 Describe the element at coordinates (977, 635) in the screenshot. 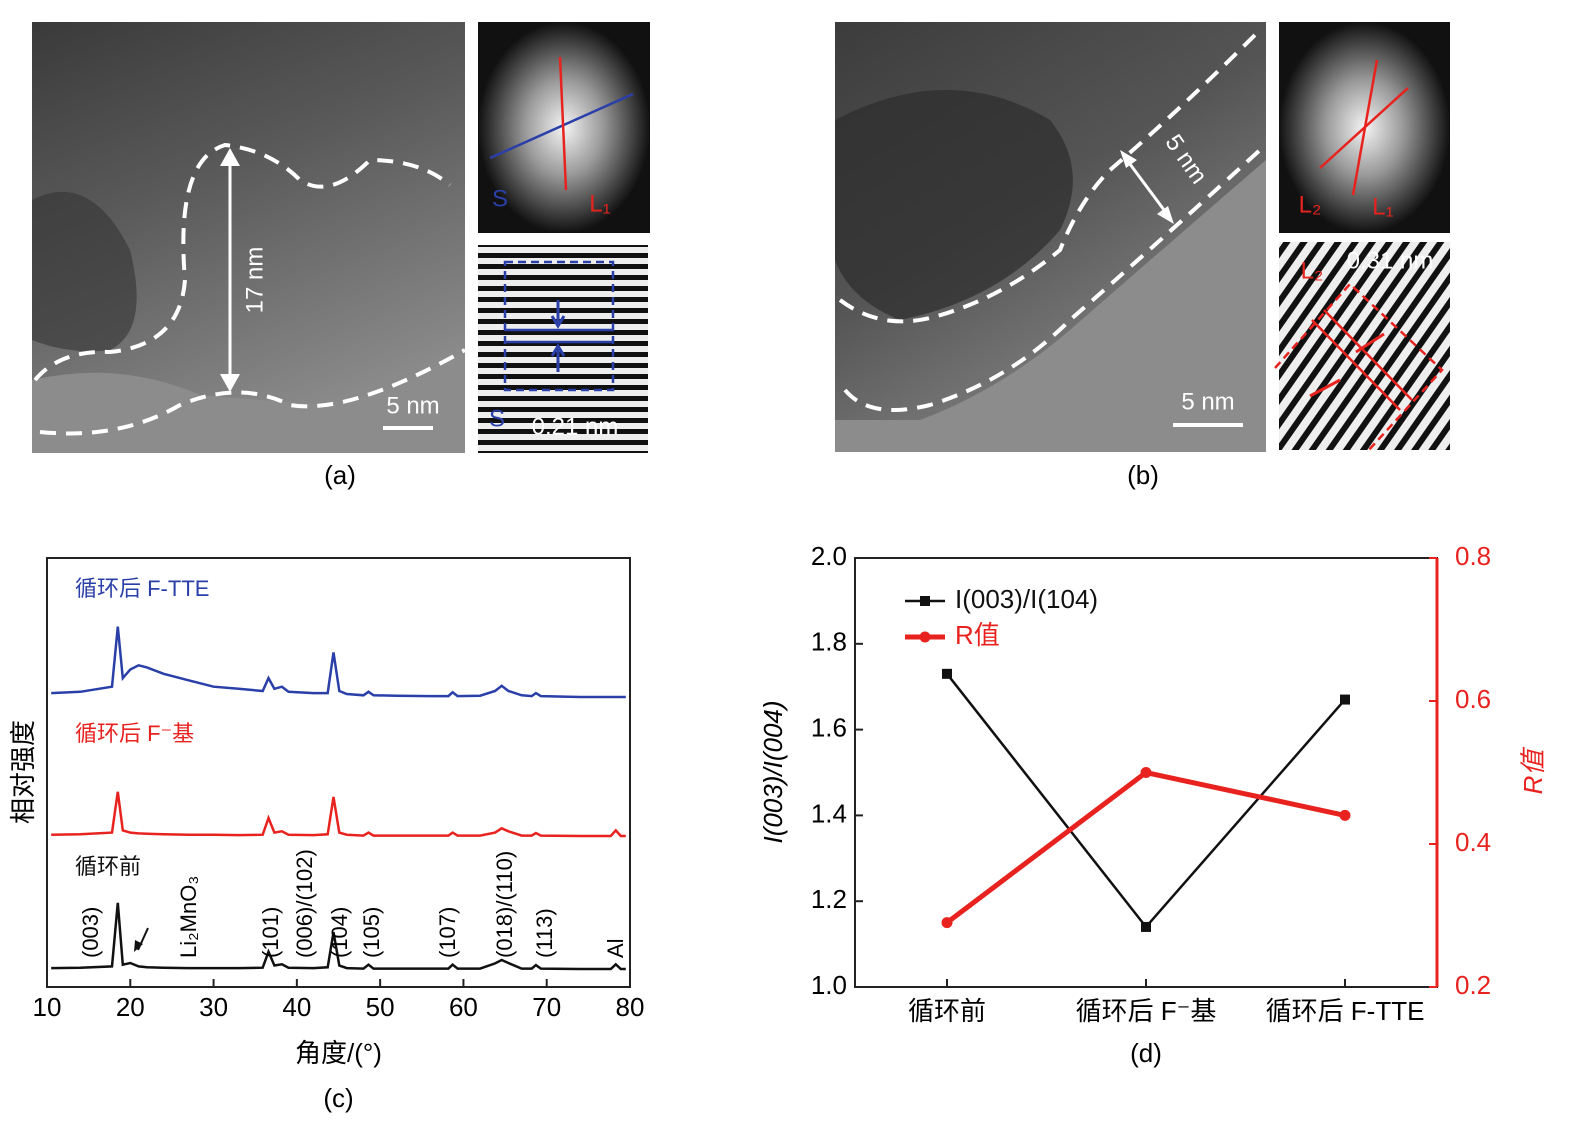

I see `legend-label: R值` at that location.